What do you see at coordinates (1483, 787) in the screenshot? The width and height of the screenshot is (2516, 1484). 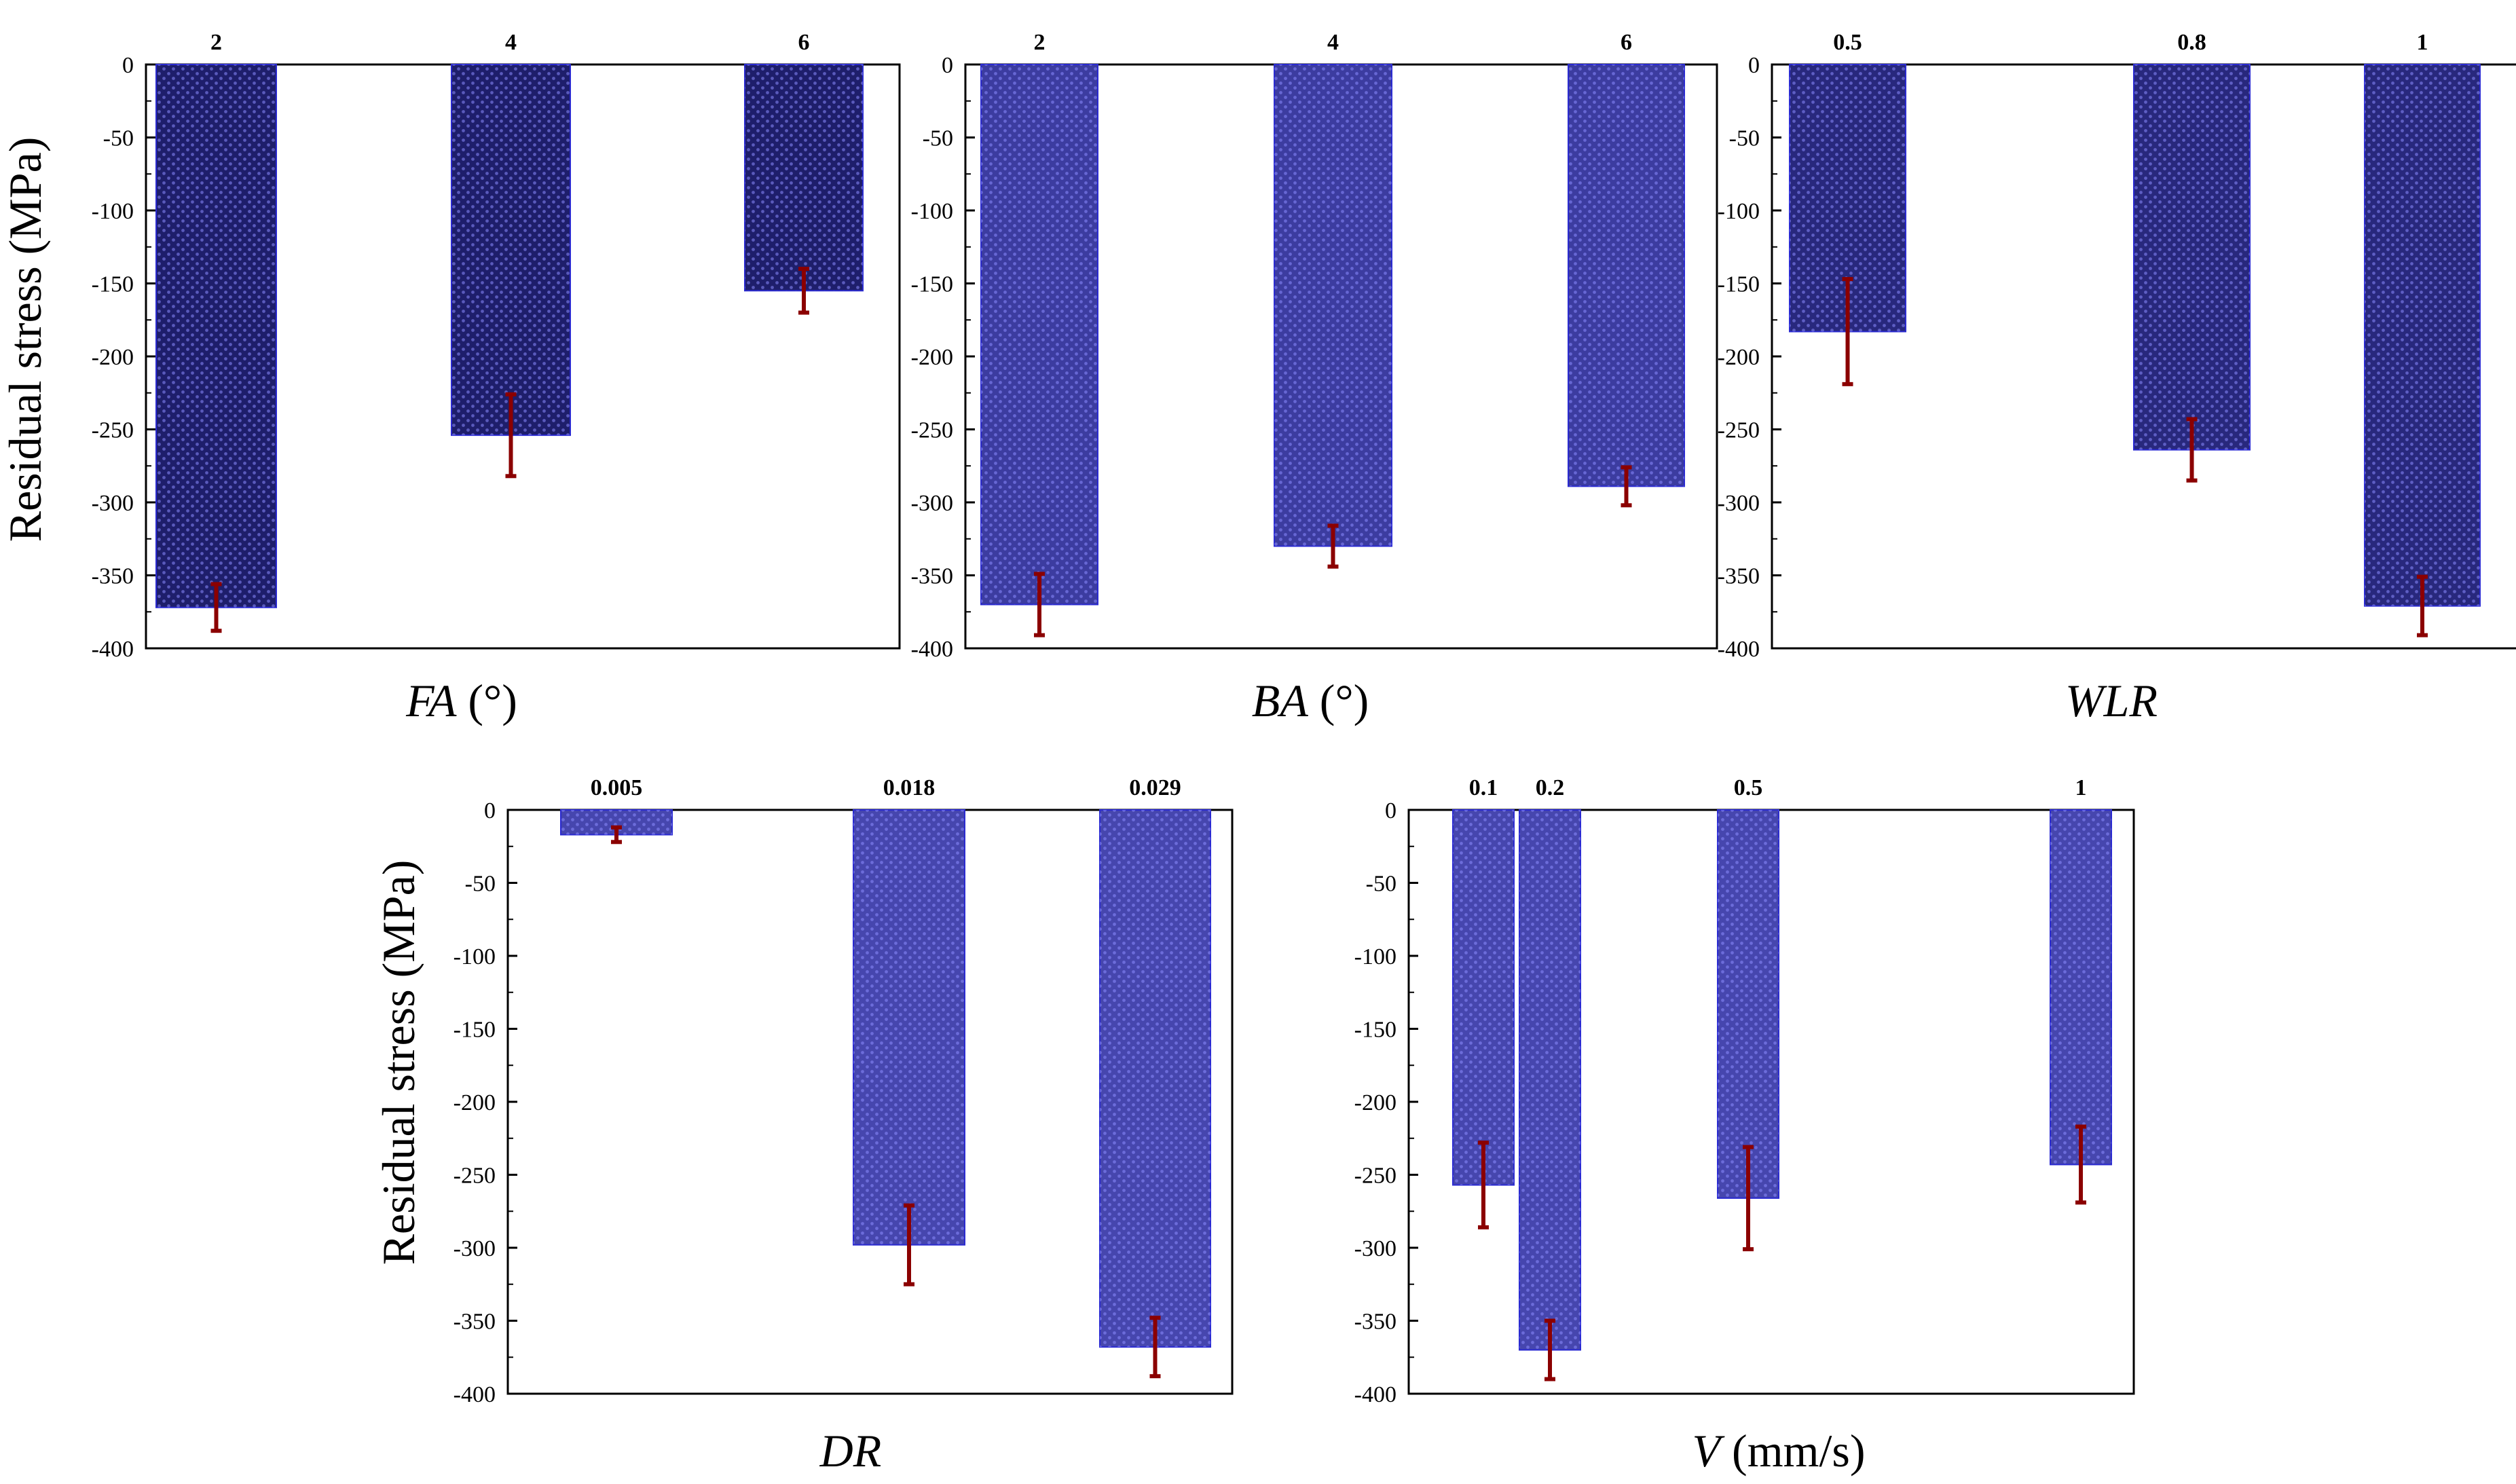 I see `category-label: 0.1` at bounding box center [1483, 787].